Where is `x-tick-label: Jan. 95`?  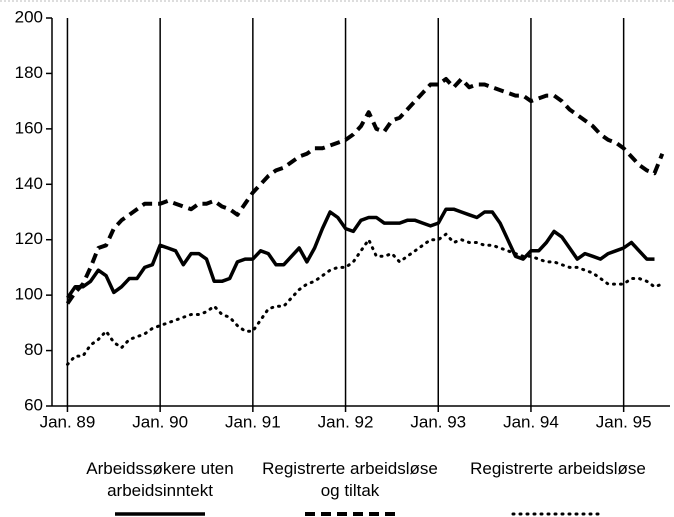
x-tick-label: Jan. 95 is located at coordinates (624, 421).